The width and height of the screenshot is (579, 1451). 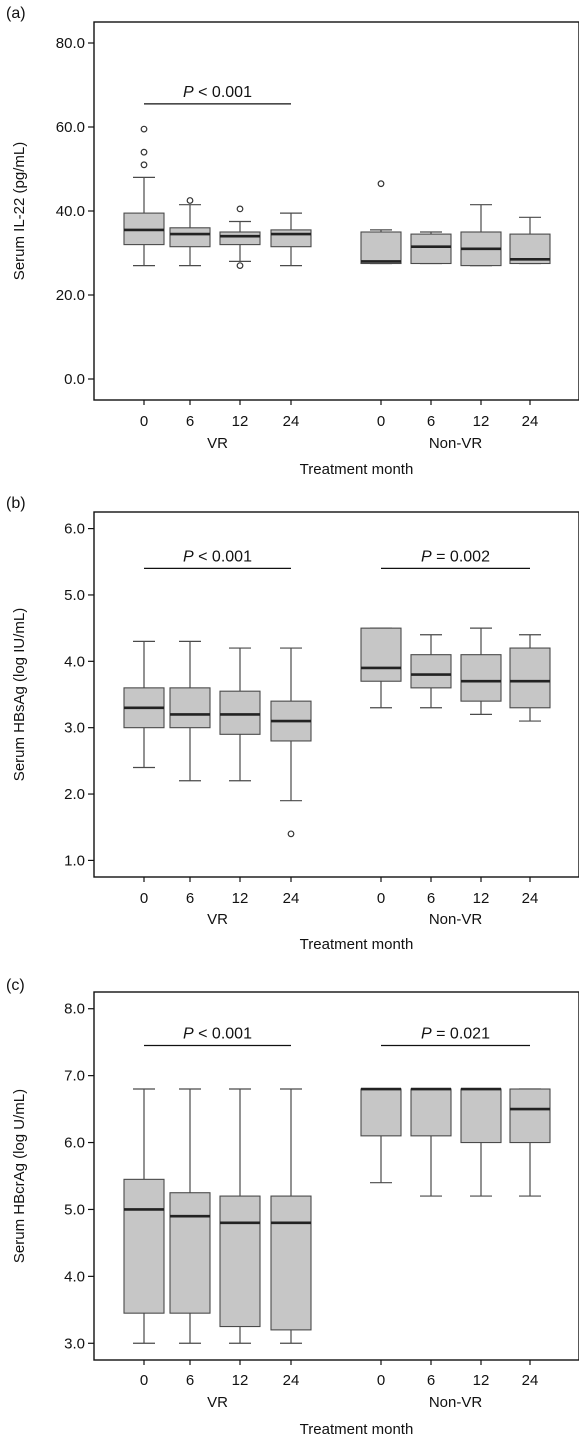 I want to click on y-tick-label: 7.0, so click(x=74, y=1076).